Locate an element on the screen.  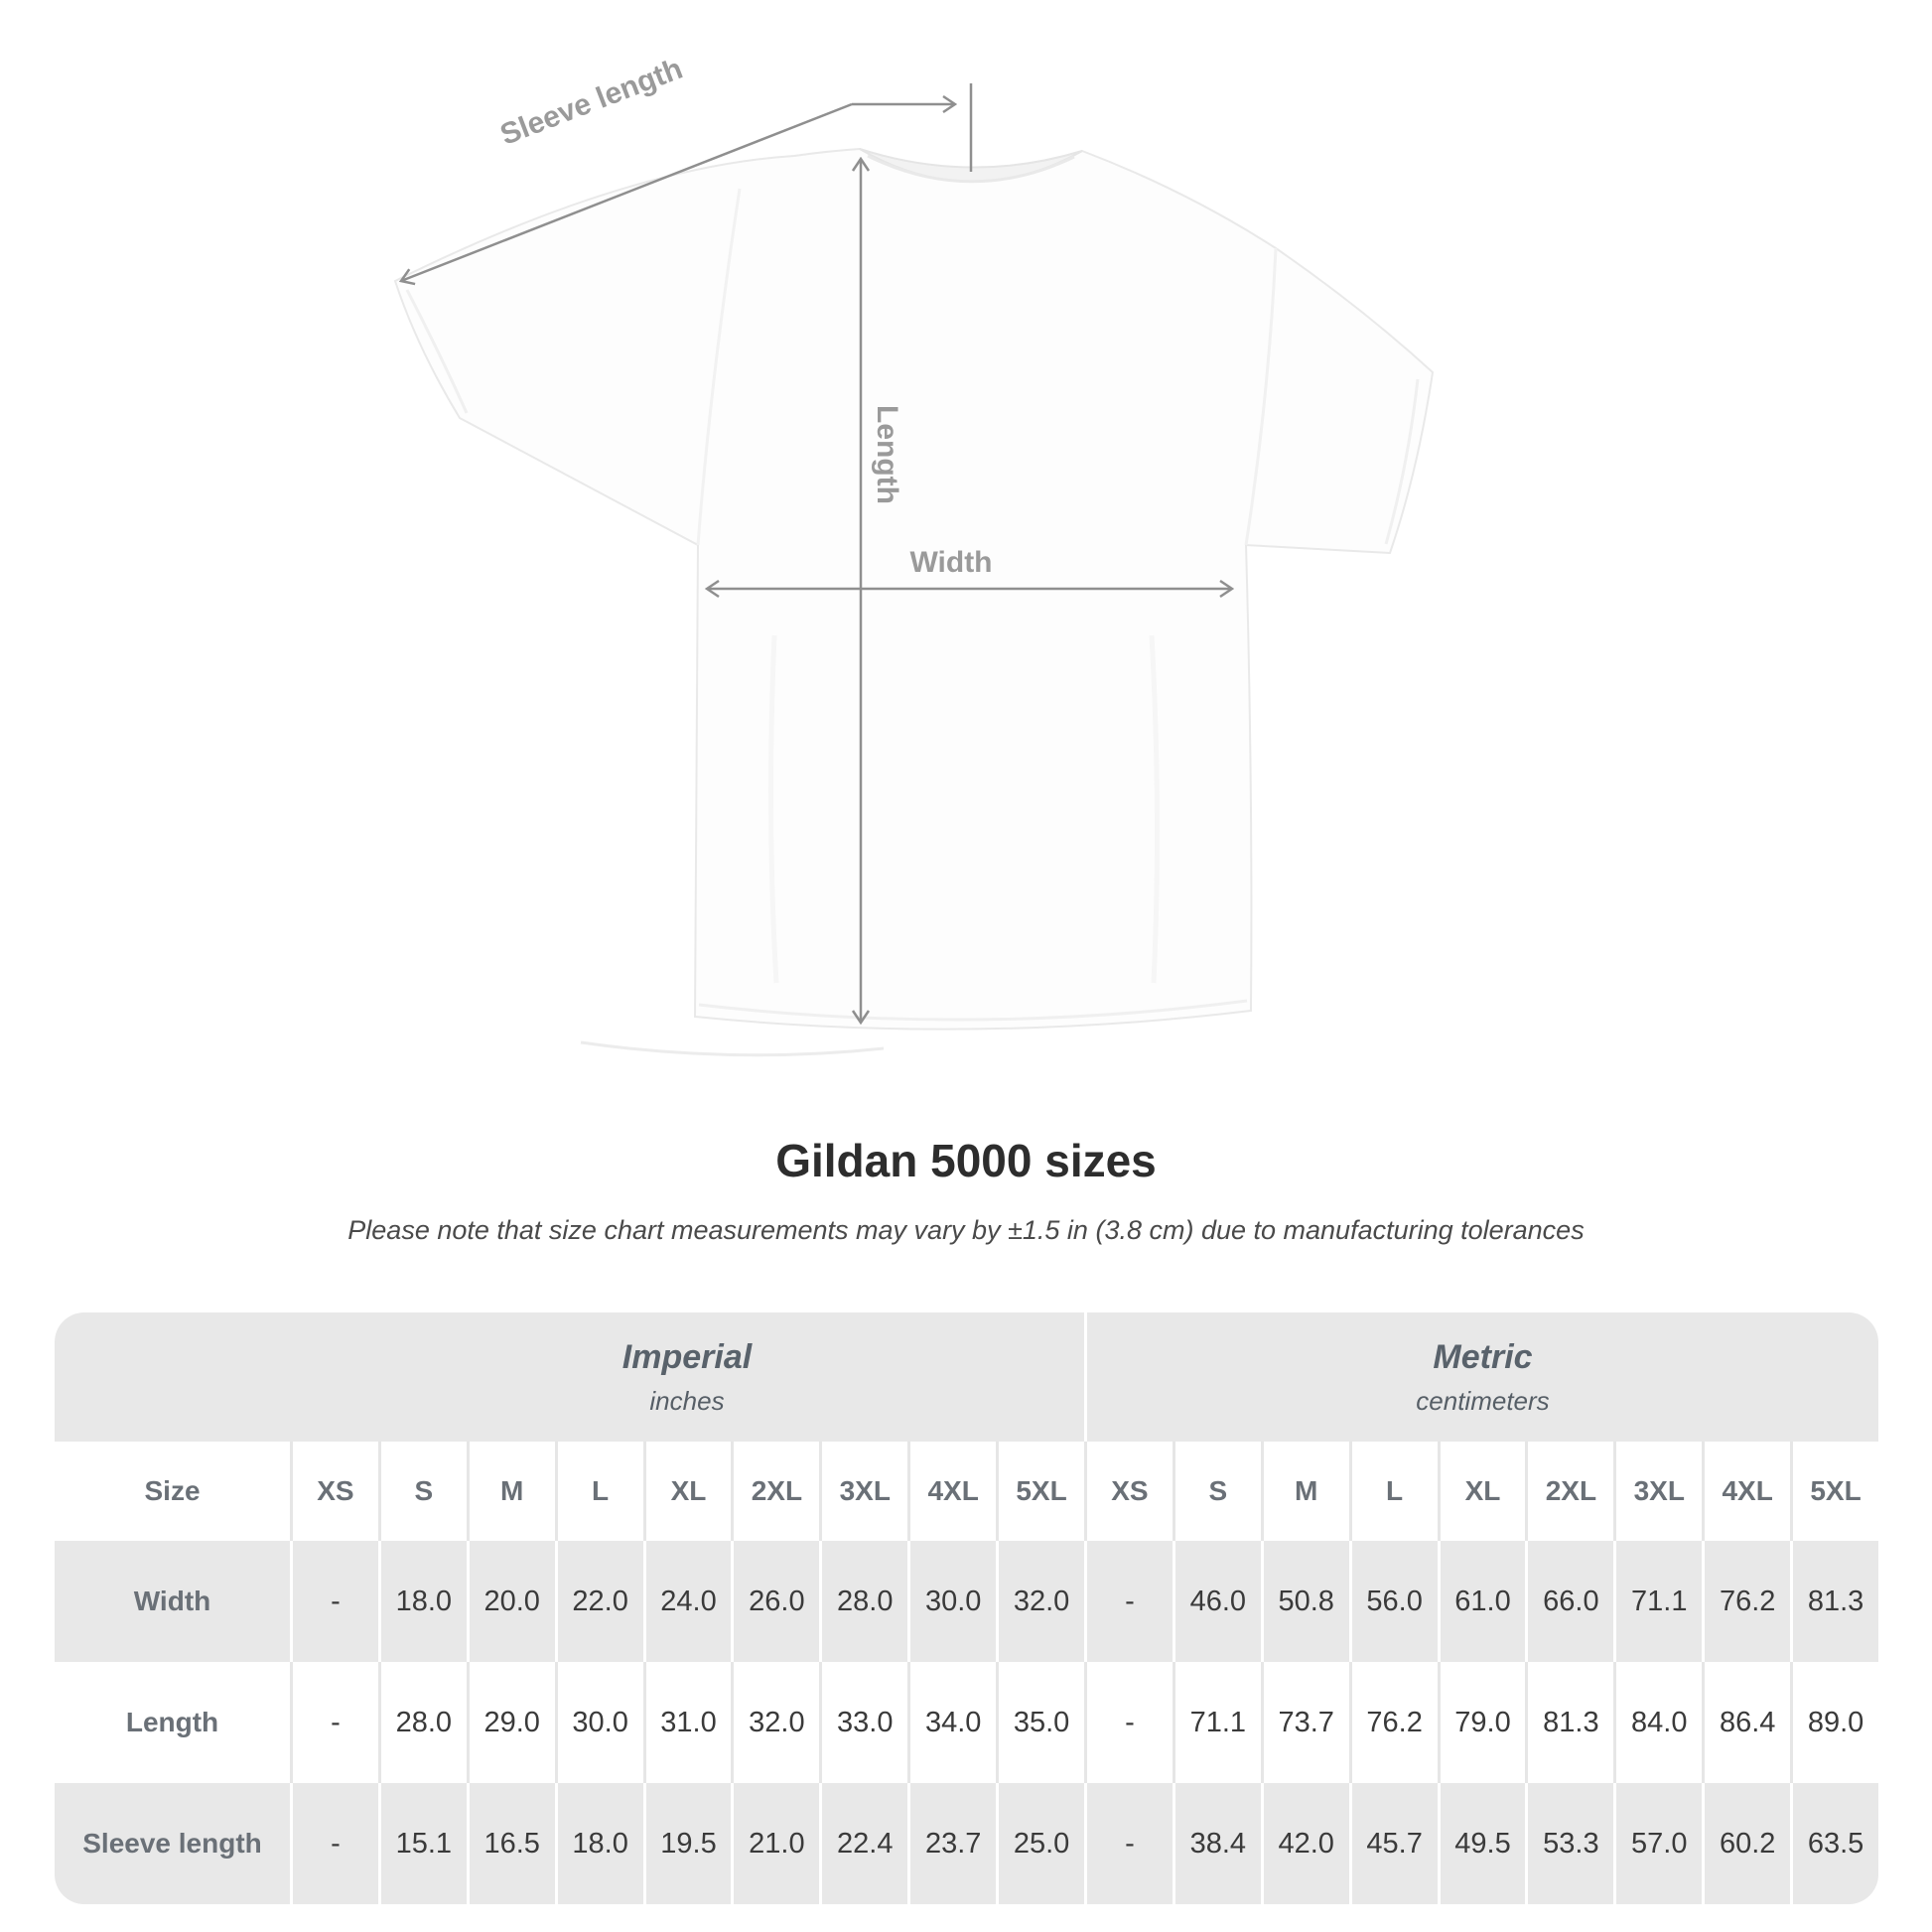
table-corner-cell is located at coordinates (172, 1377).